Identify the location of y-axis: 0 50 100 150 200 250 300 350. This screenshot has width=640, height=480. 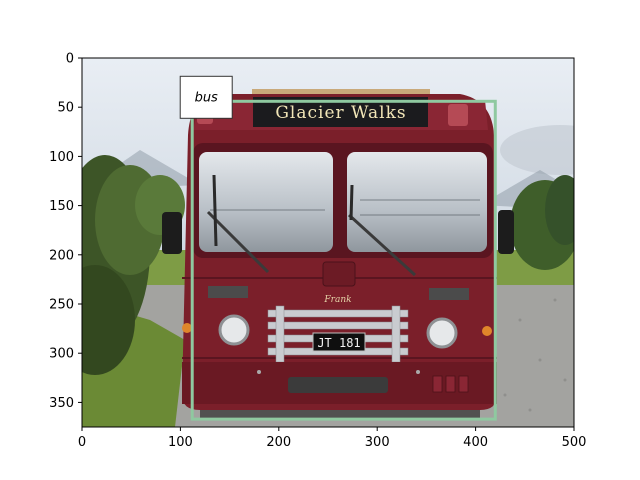
(65, 231).